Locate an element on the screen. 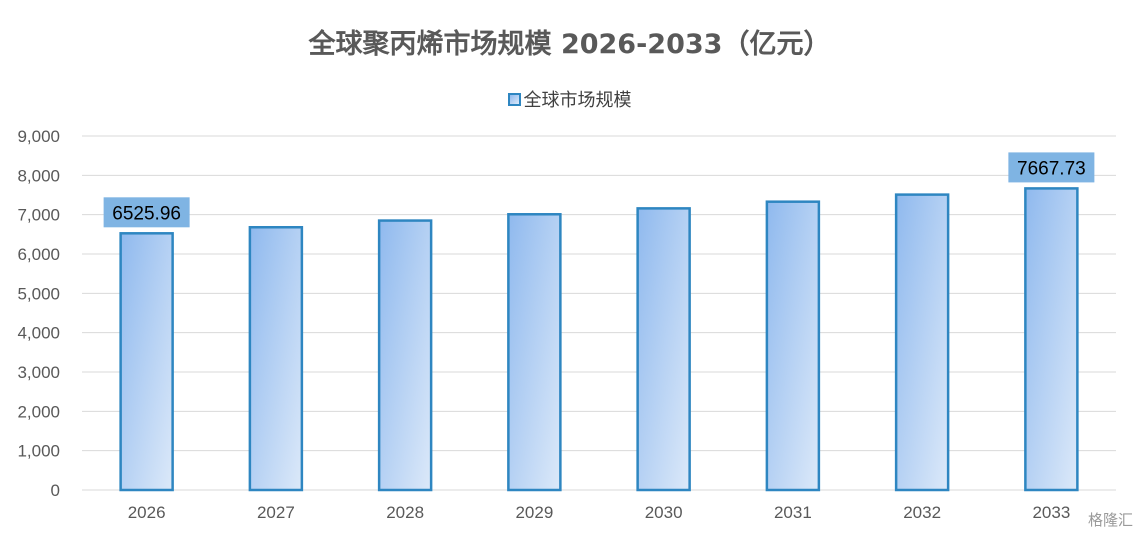  y-tick-label: 9,000 is located at coordinates (38, 136).